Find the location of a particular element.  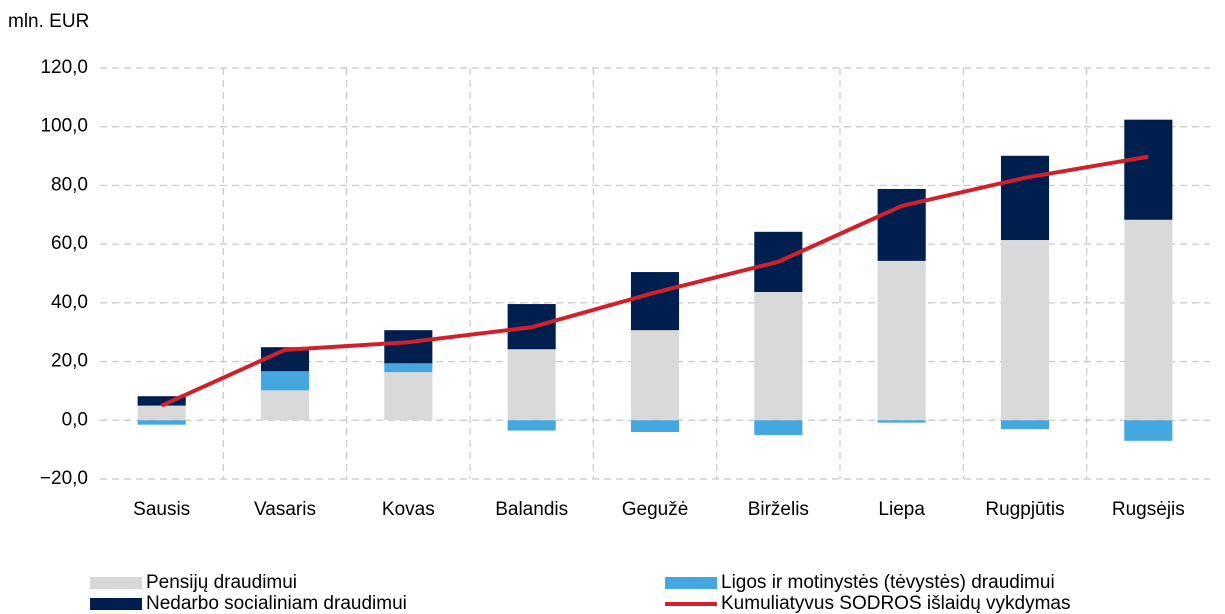

y-tick-label: 120,0 is located at coordinates (64, 67).